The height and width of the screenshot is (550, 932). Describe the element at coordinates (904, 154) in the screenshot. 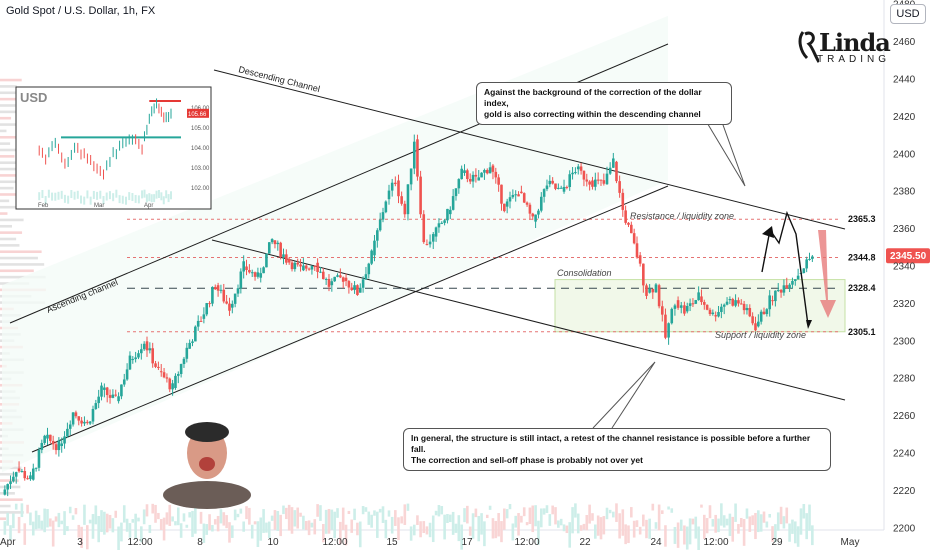

I see `y-tick-label: 2400` at that location.